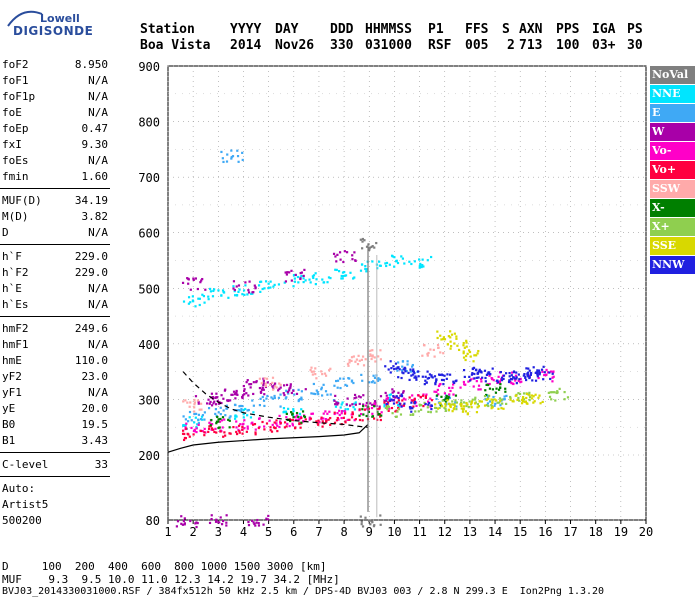  What do you see at coordinates (56, 346) in the screenshot?
I see `param-row: hmF1 N/A` at bounding box center [56, 346].